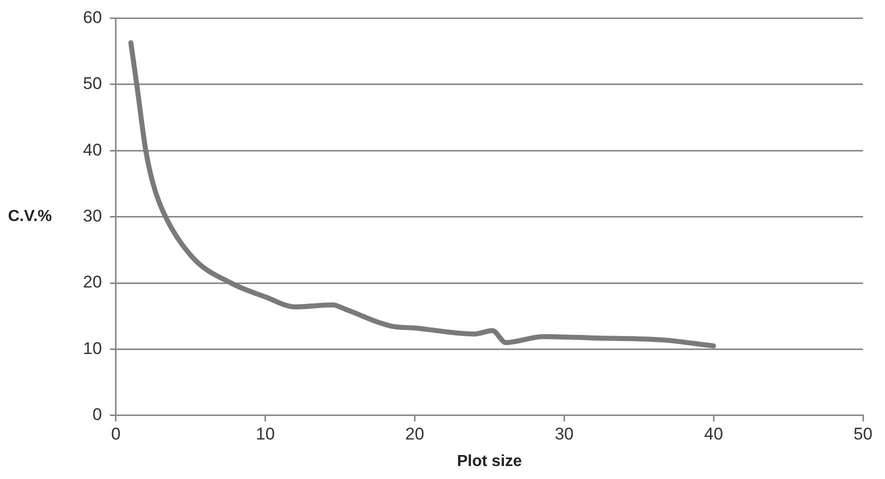  Describe the element at coordinates (97, 414) in the screenshot. I see `y-tick-label: 0` at that location.